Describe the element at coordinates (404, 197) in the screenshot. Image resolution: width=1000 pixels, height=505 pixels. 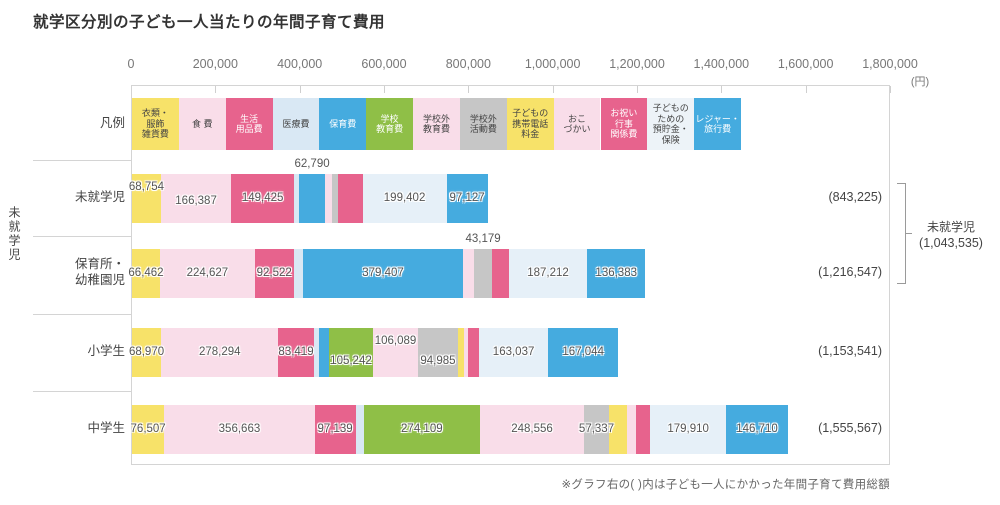
I see `segment-value-label: 199,402` at that location.